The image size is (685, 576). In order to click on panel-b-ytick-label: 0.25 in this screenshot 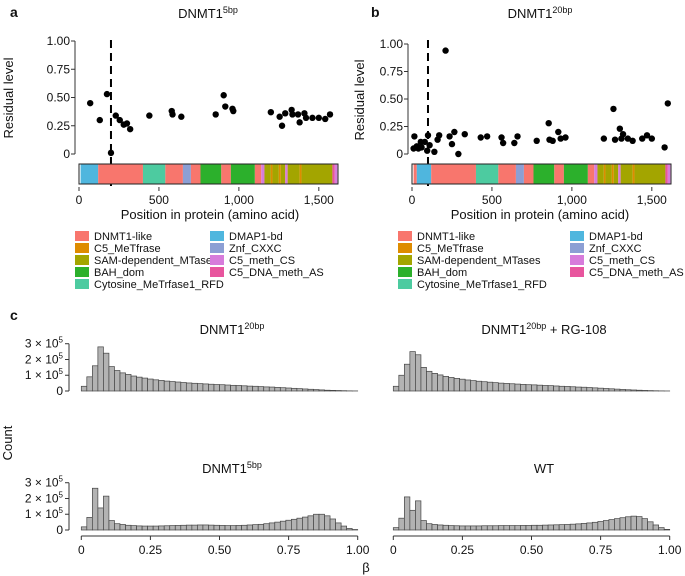, I will do `click(392, 127)`.